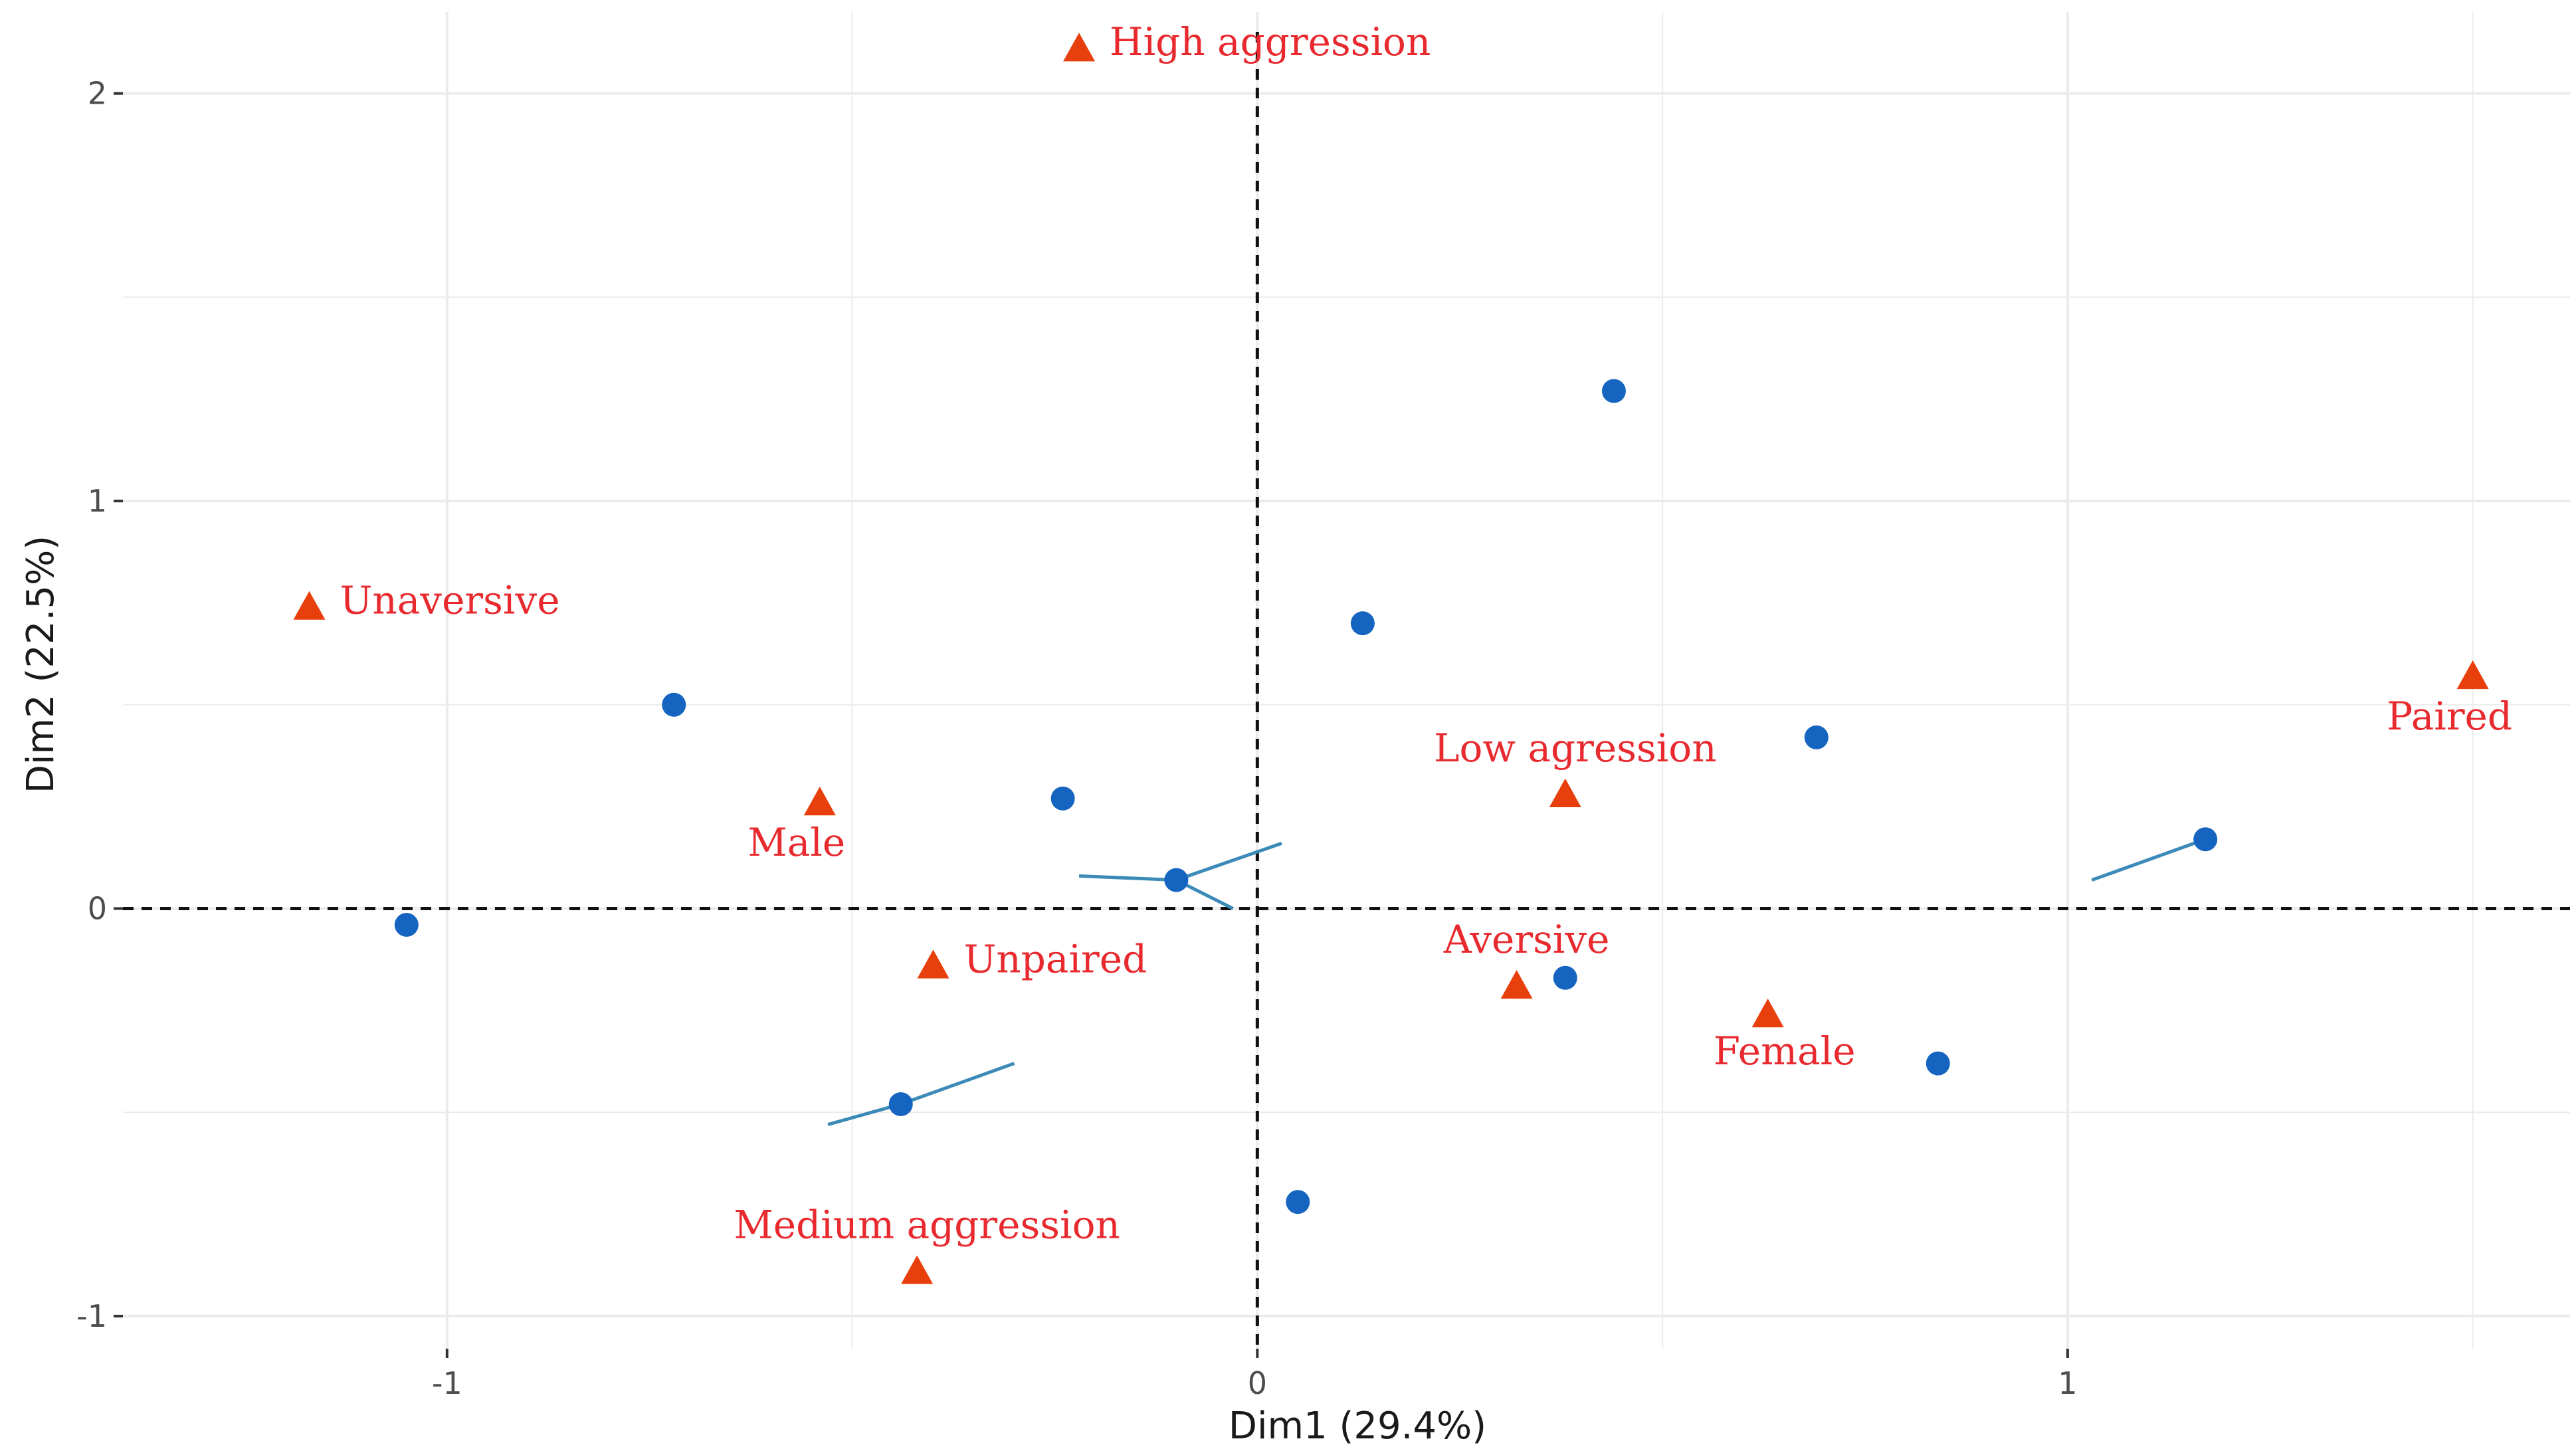 This screenshot has width=2576, height=1453. What do you see at coordinates (98, 94) in the screenshot?
I see `y-tick-label: 2` at bounding box center [98, 94].